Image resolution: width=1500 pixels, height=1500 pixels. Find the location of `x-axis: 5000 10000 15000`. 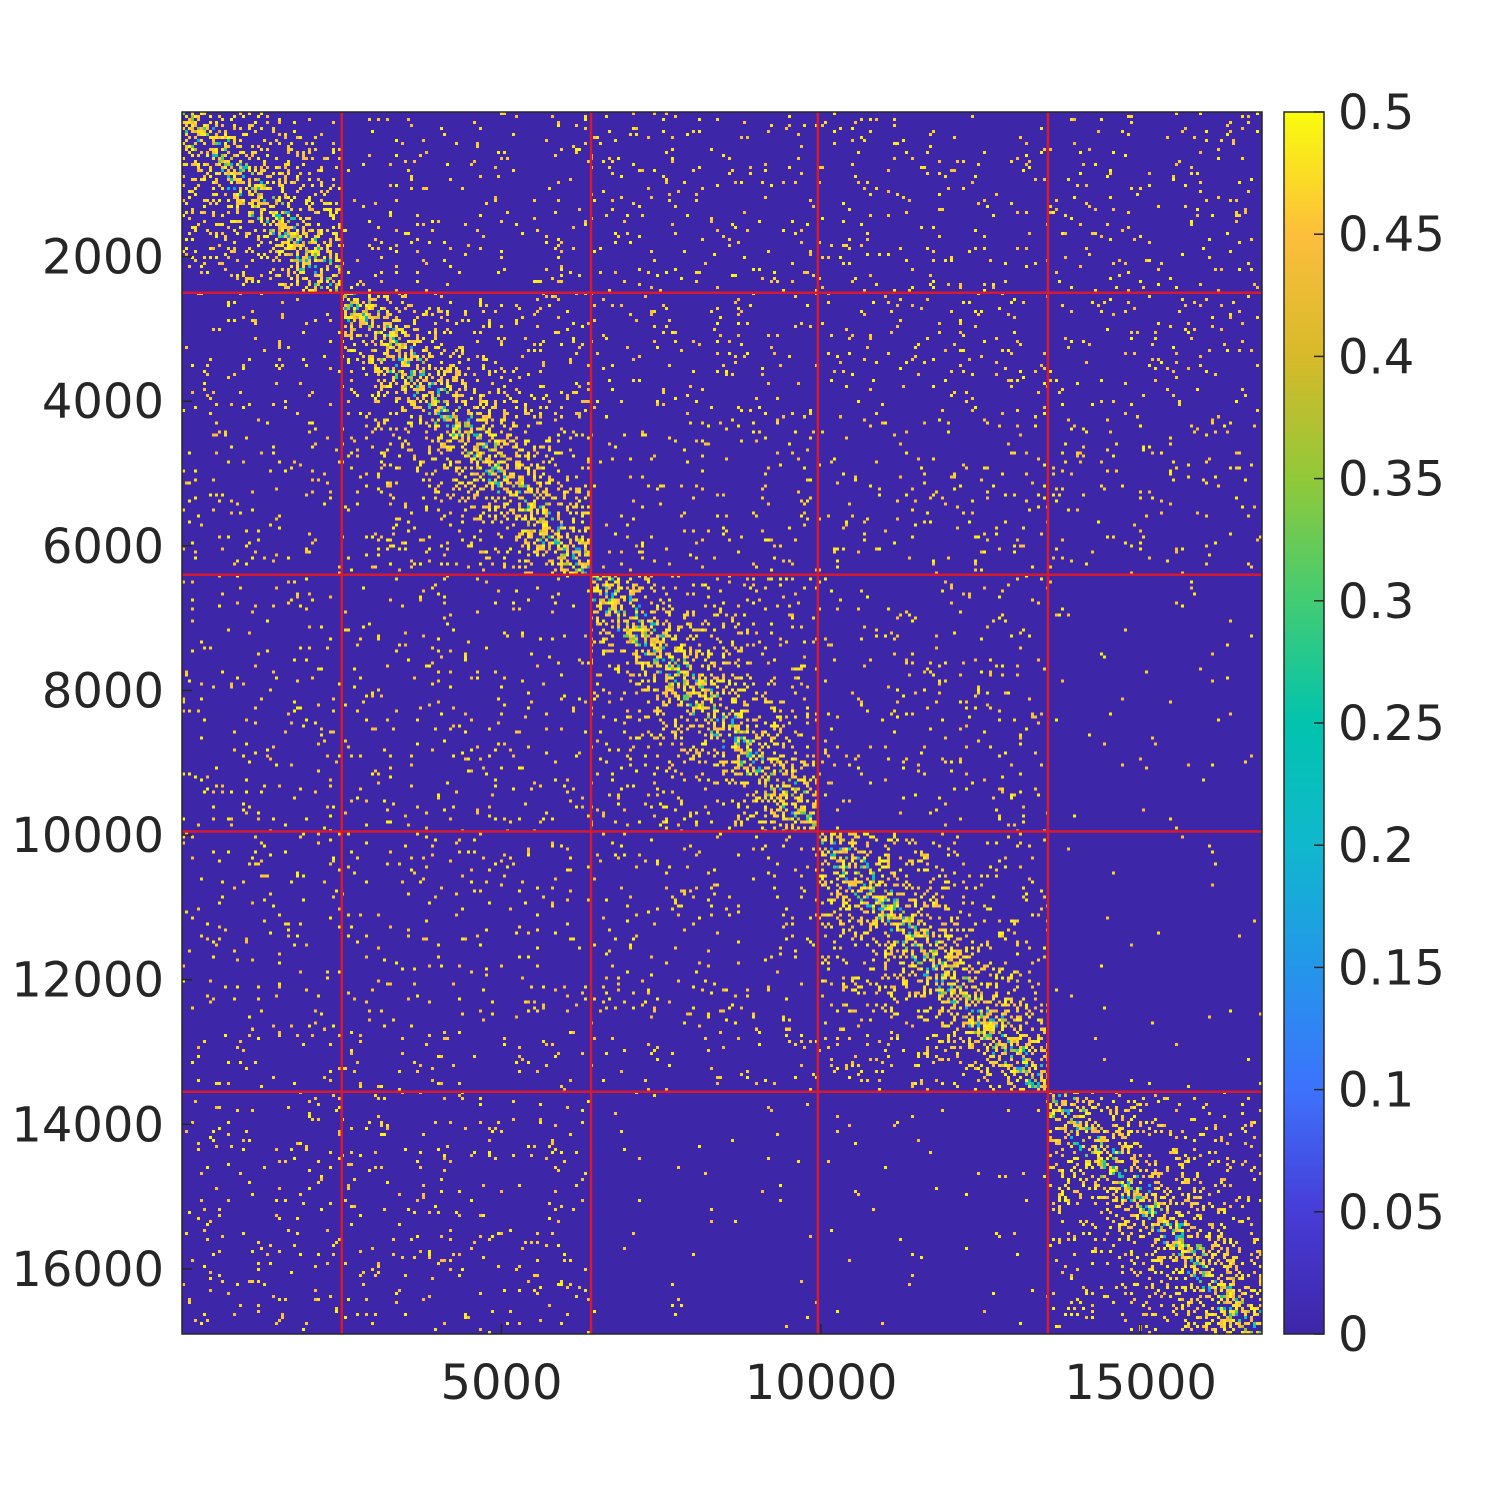

x-axis: 5000 10000 15000 is located at coordinates (828, 1367).